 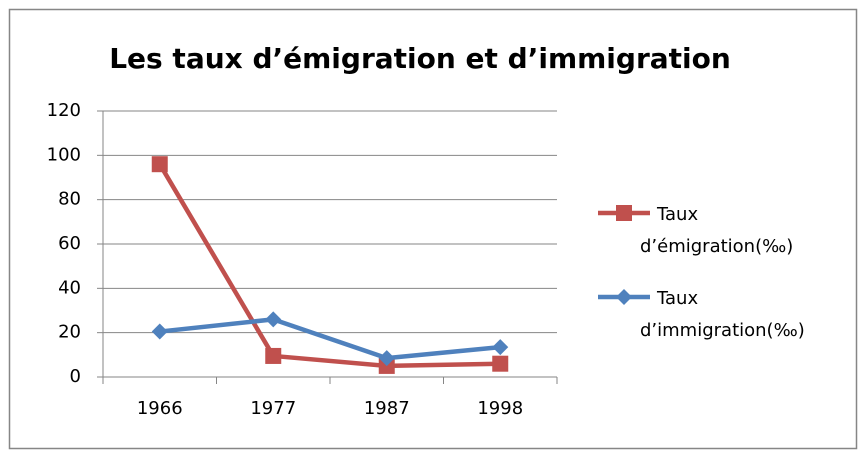 What do you see at coordinates (387, 408) in the screenshot?
I see `x-tick-label: 1987` at bounding box center [387, 408].